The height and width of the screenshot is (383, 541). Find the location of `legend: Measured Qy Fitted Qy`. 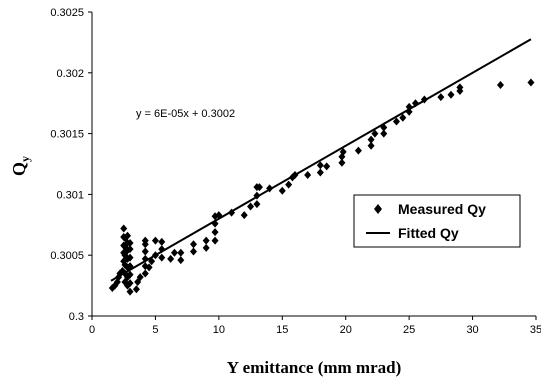

legend: Measured Qy Fitted Qy is located at coordinates (437, 221).